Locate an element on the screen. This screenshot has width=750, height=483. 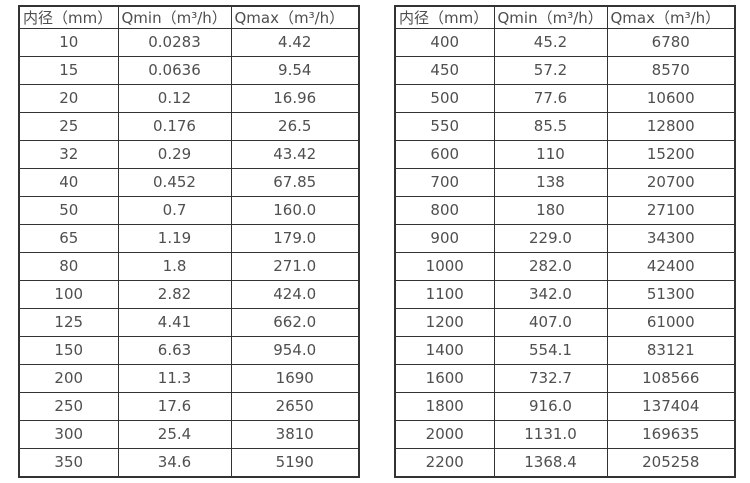
cell: 6780 is located at coordinates (671, 42).